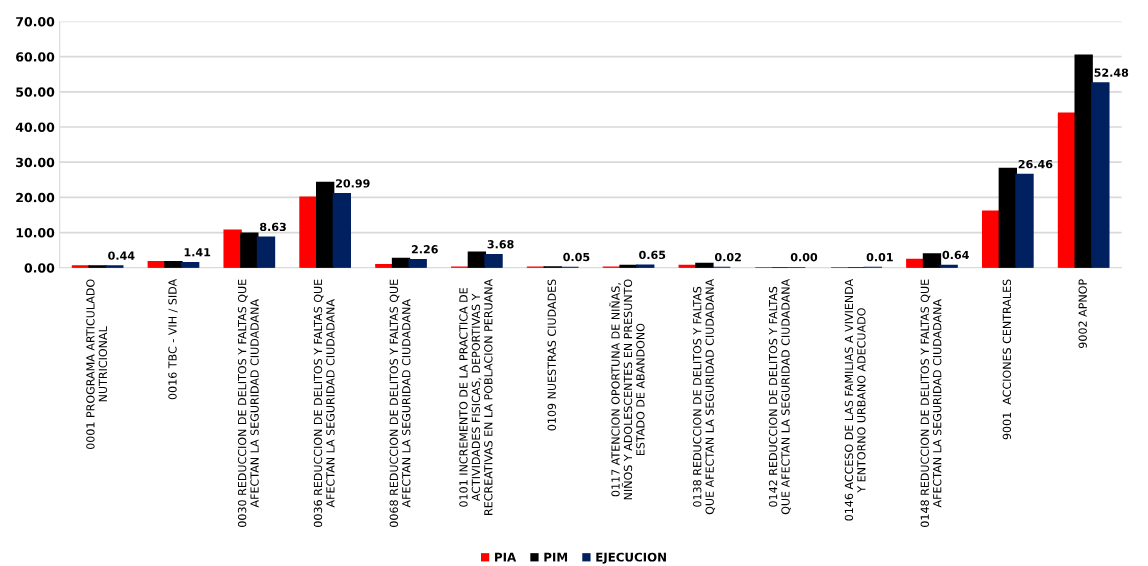  Describe the element at coordinates (576, 257) in the screenshot. I see `data-label: 0.05` at that location.